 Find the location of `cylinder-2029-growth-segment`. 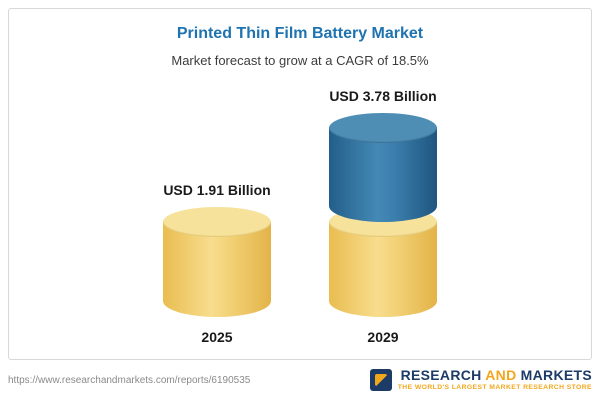

cylinder-2029-growth-segment is located at coordinates (383, 167).